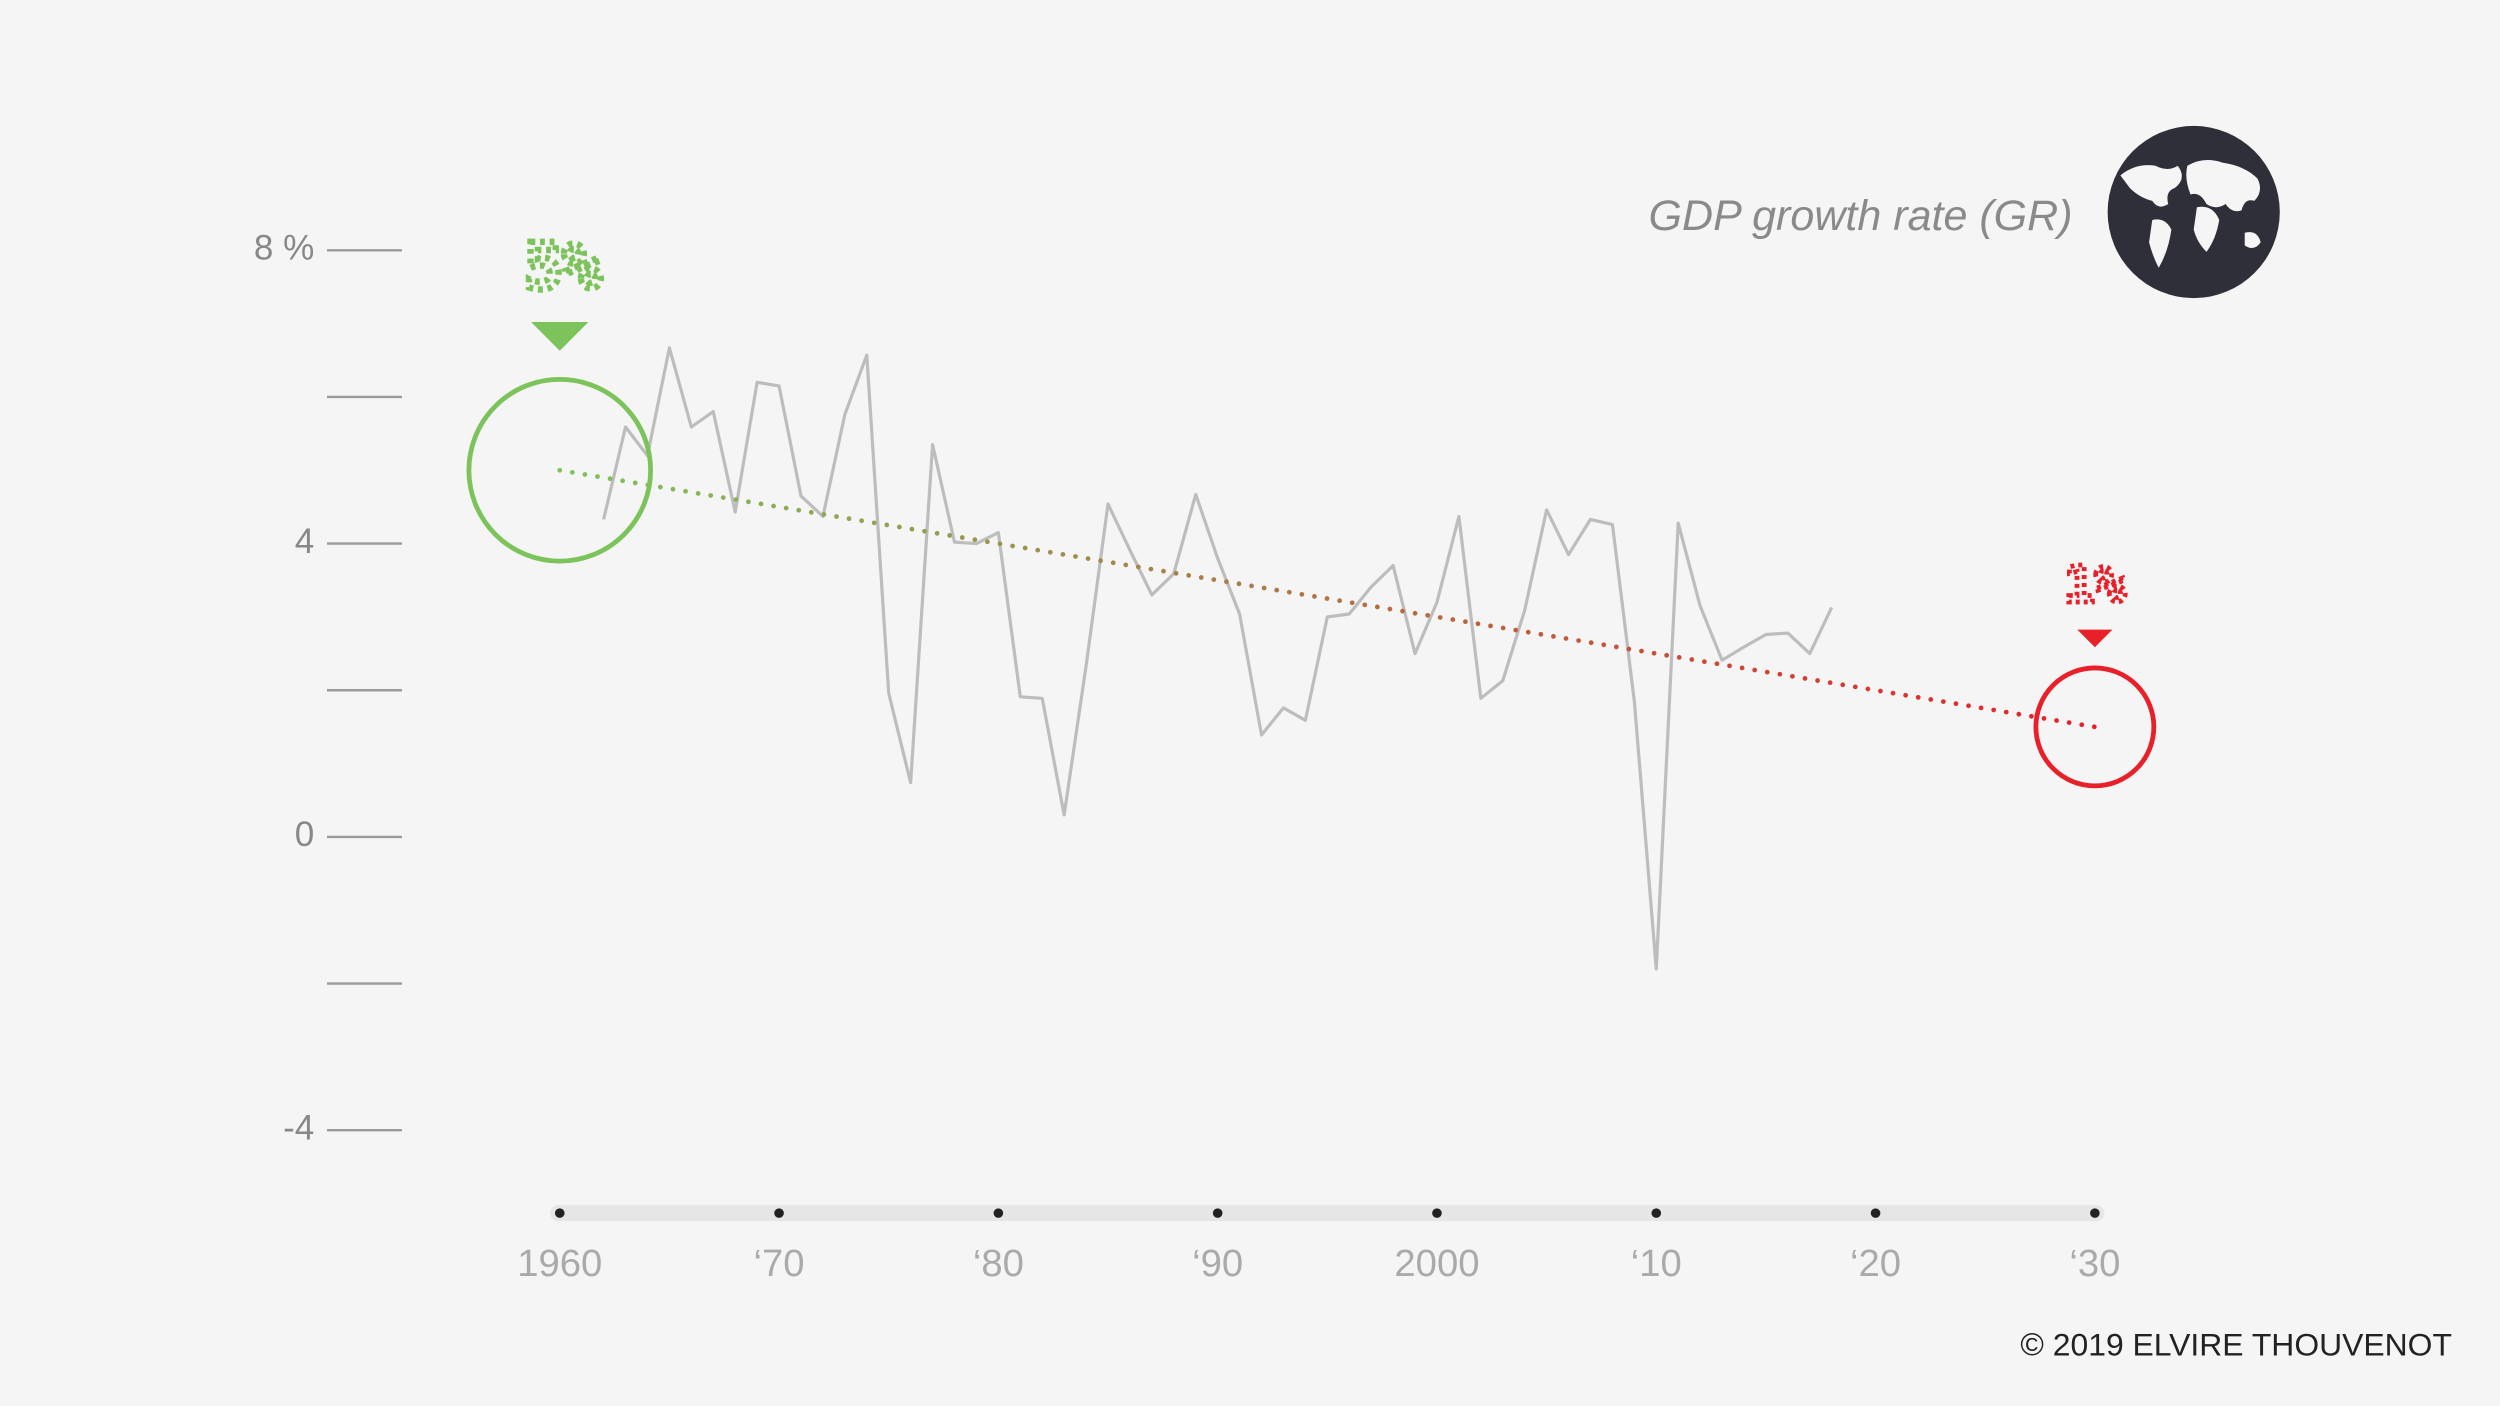 The image size is (2500, 1406). I want to click on y-tick-label: 4, so click(305, 541).